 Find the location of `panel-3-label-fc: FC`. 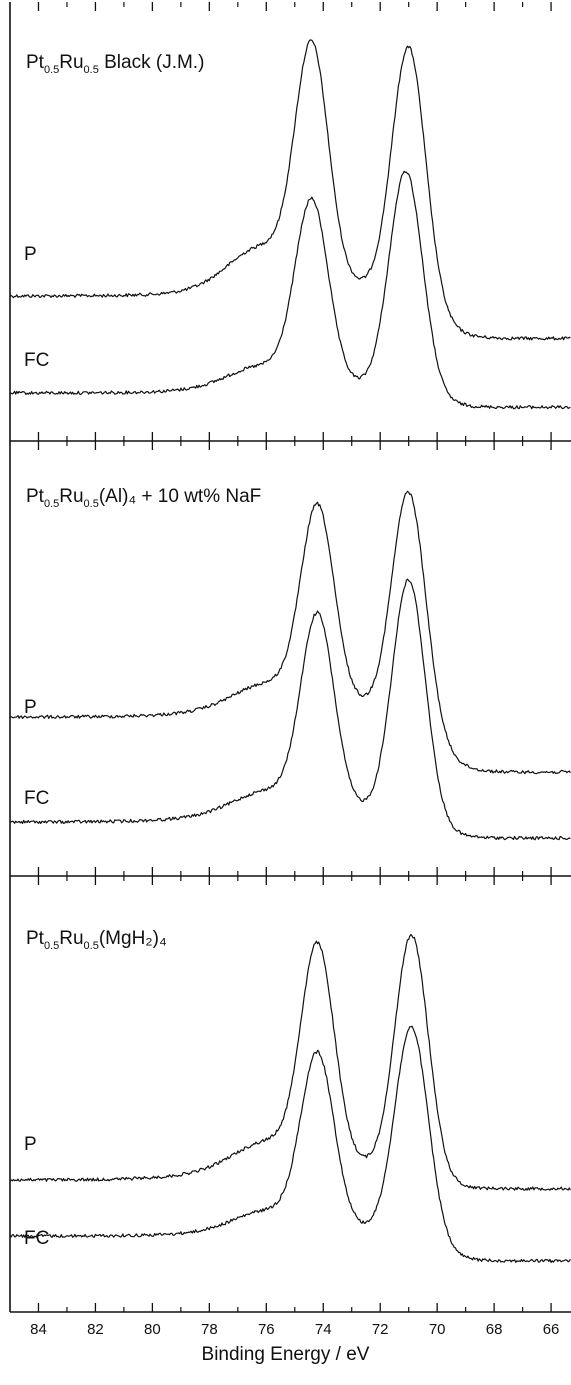

panel-3-label-fc: FC is located at coordinates (37, 1238).